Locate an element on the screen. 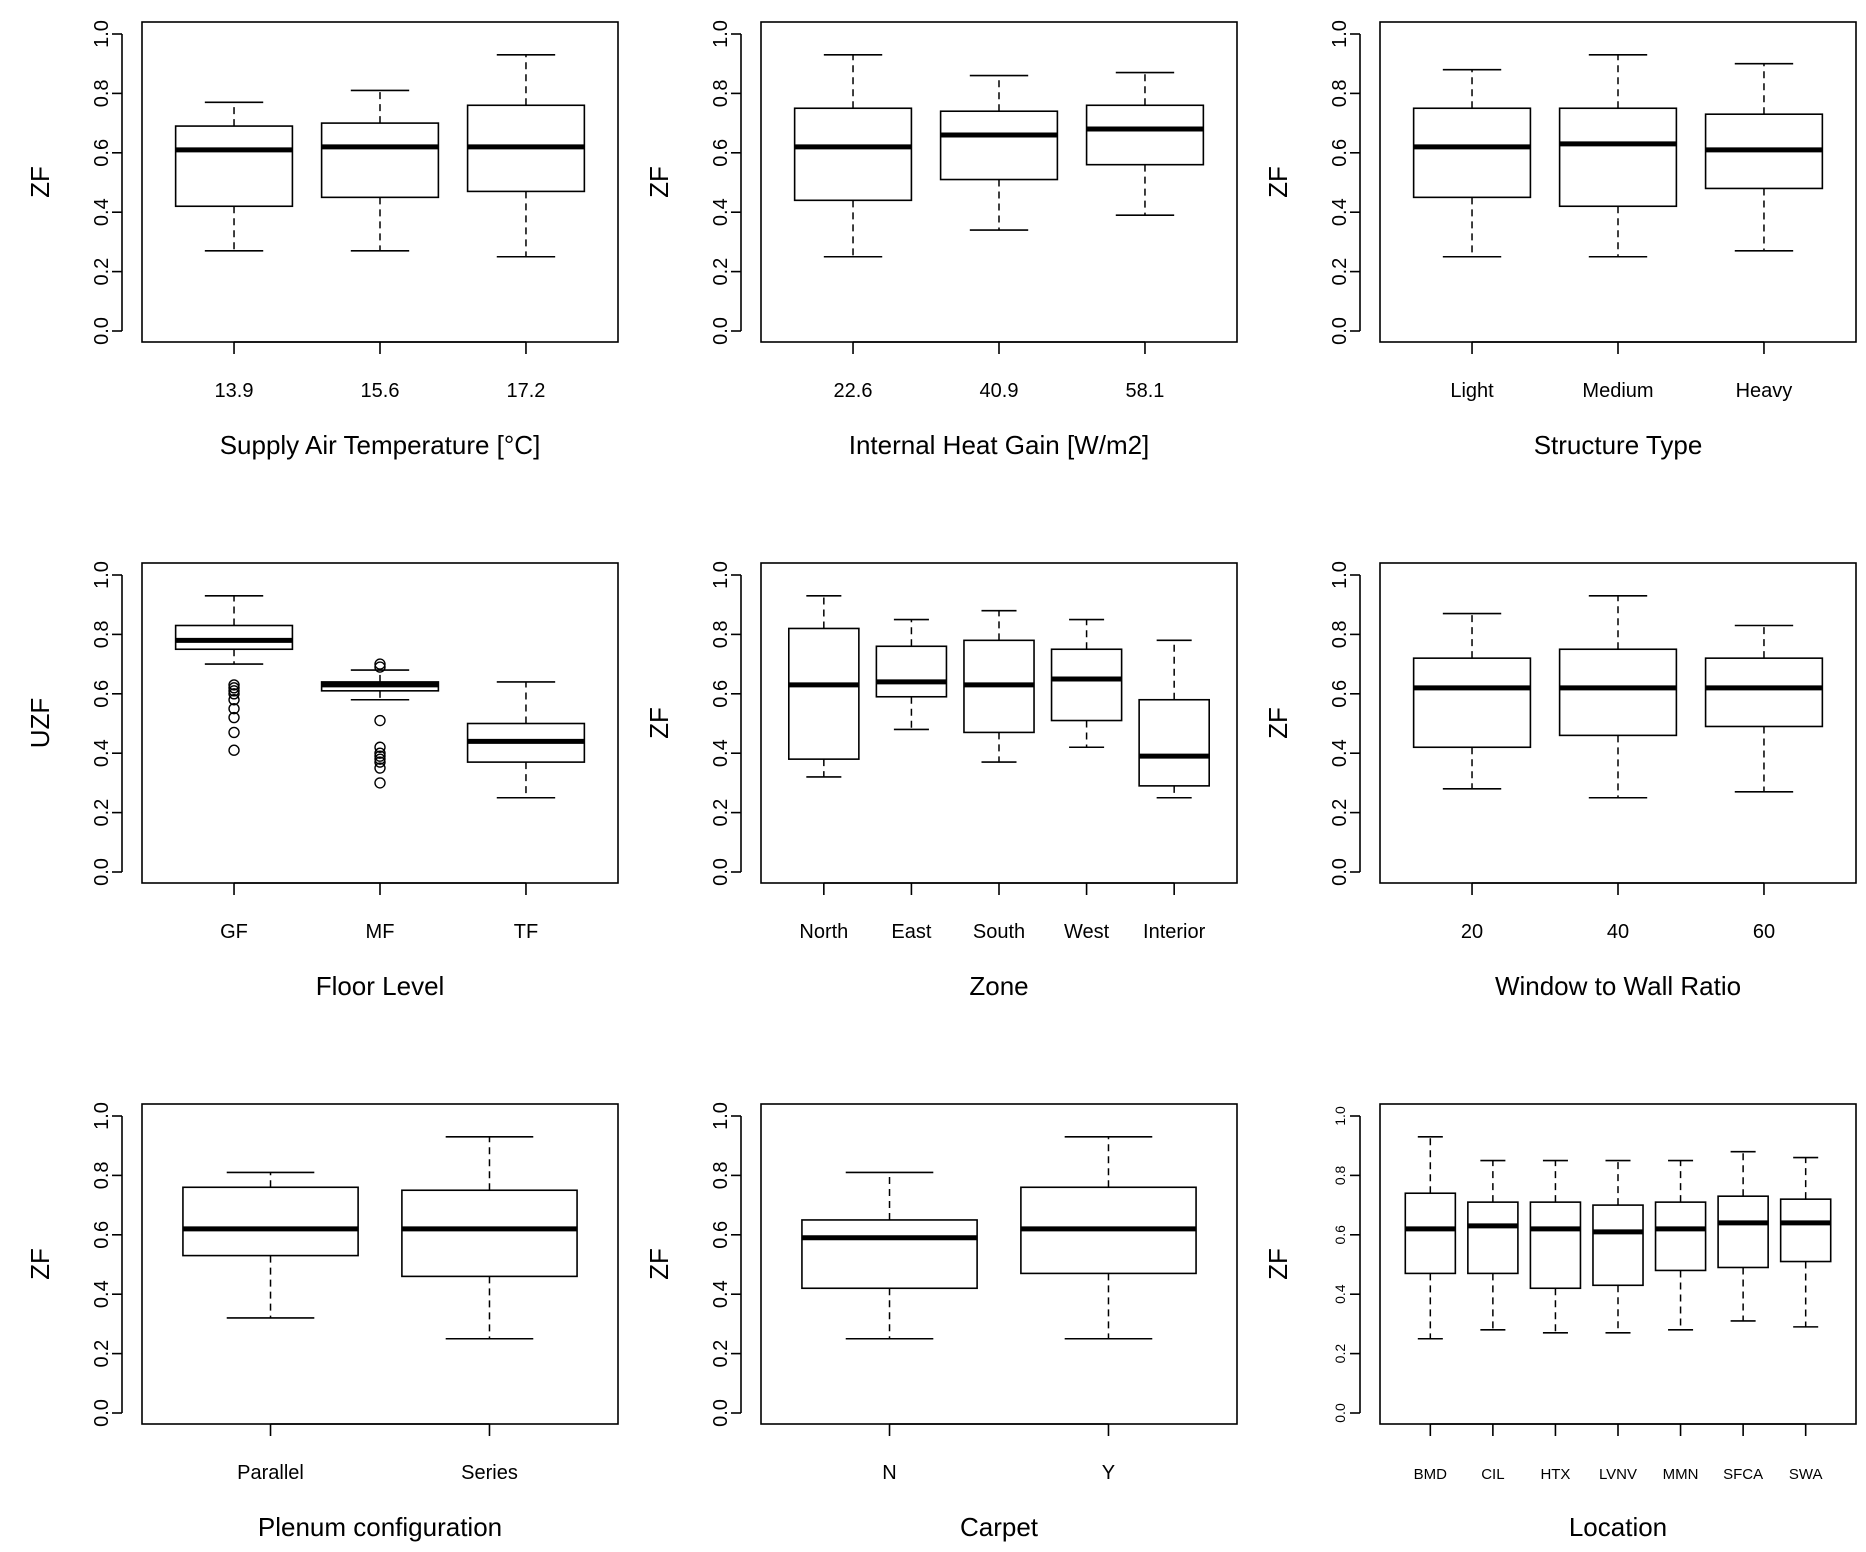 The width and height of the screenshot is (1866, 1552). x-tick-label: West is located at coordinates (1087, 932).